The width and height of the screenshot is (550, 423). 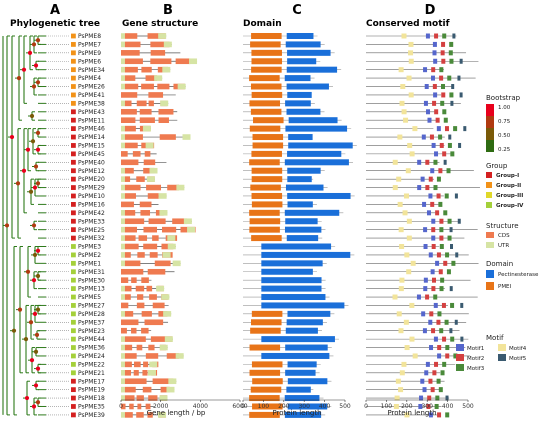 I want to click on domain-tick-label: 200, so click(x=284, y=406).